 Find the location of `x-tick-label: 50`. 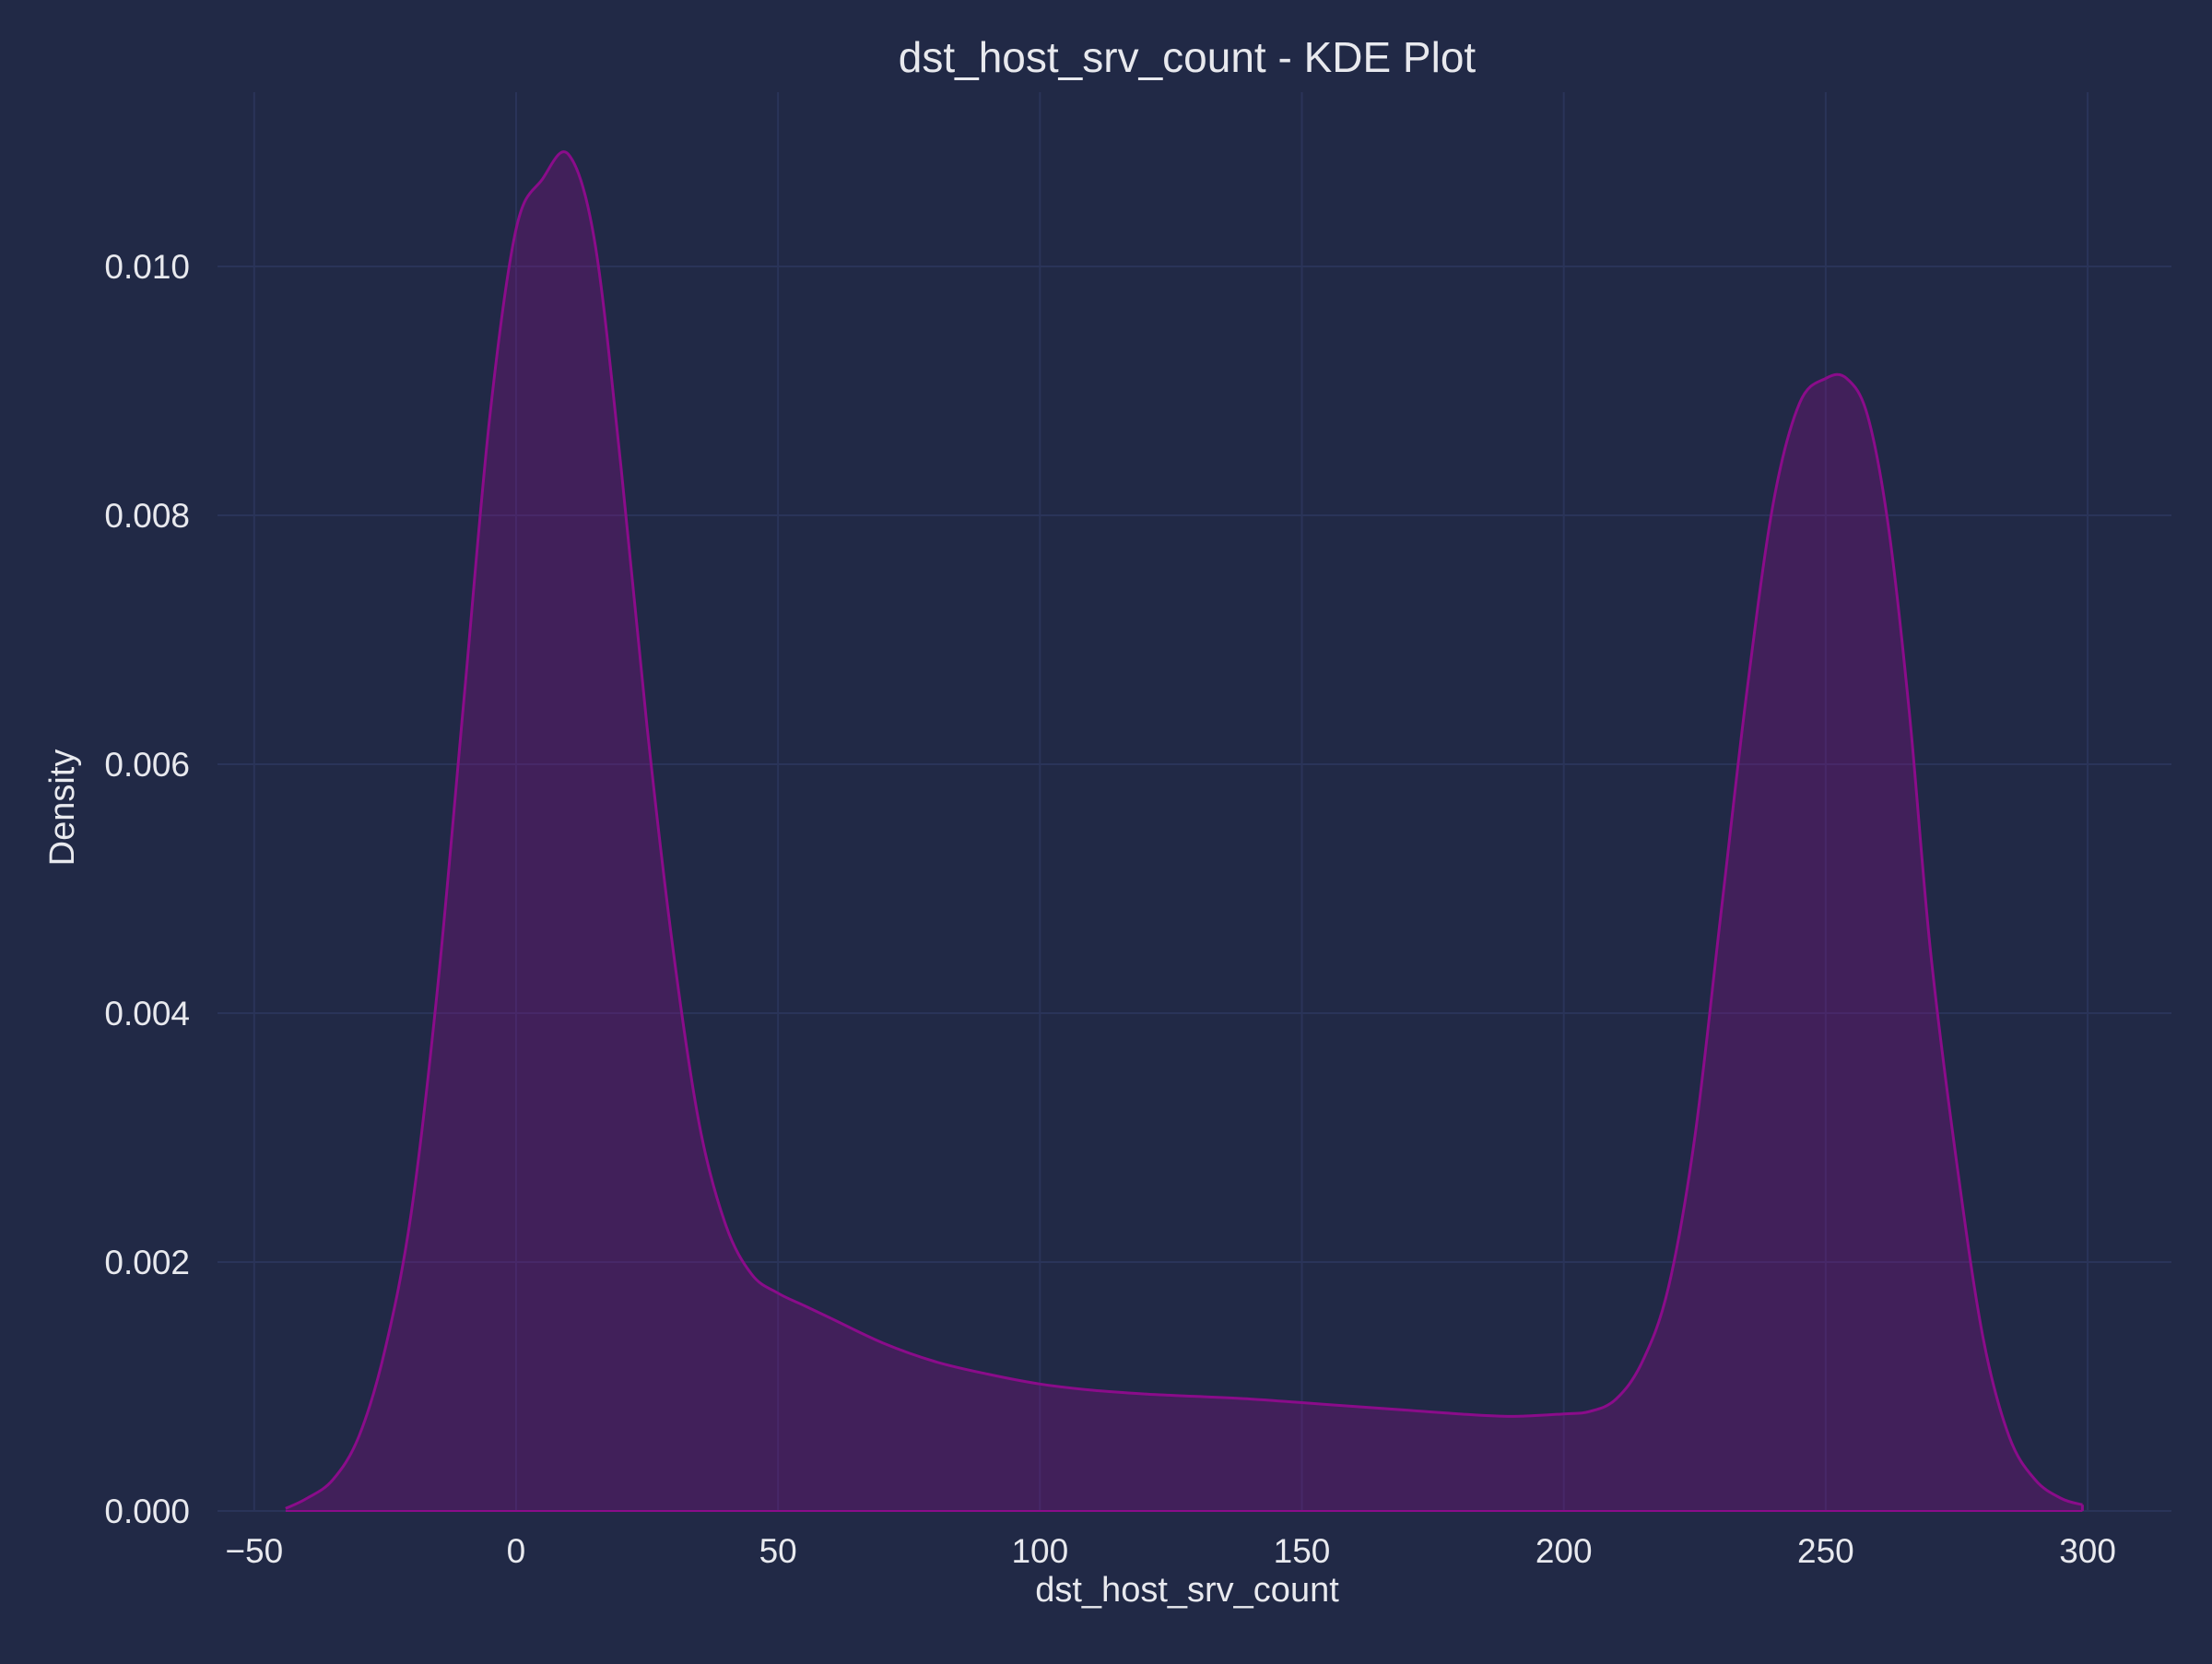

x-tick-label: 50 is located at coordinates (778, 1551).